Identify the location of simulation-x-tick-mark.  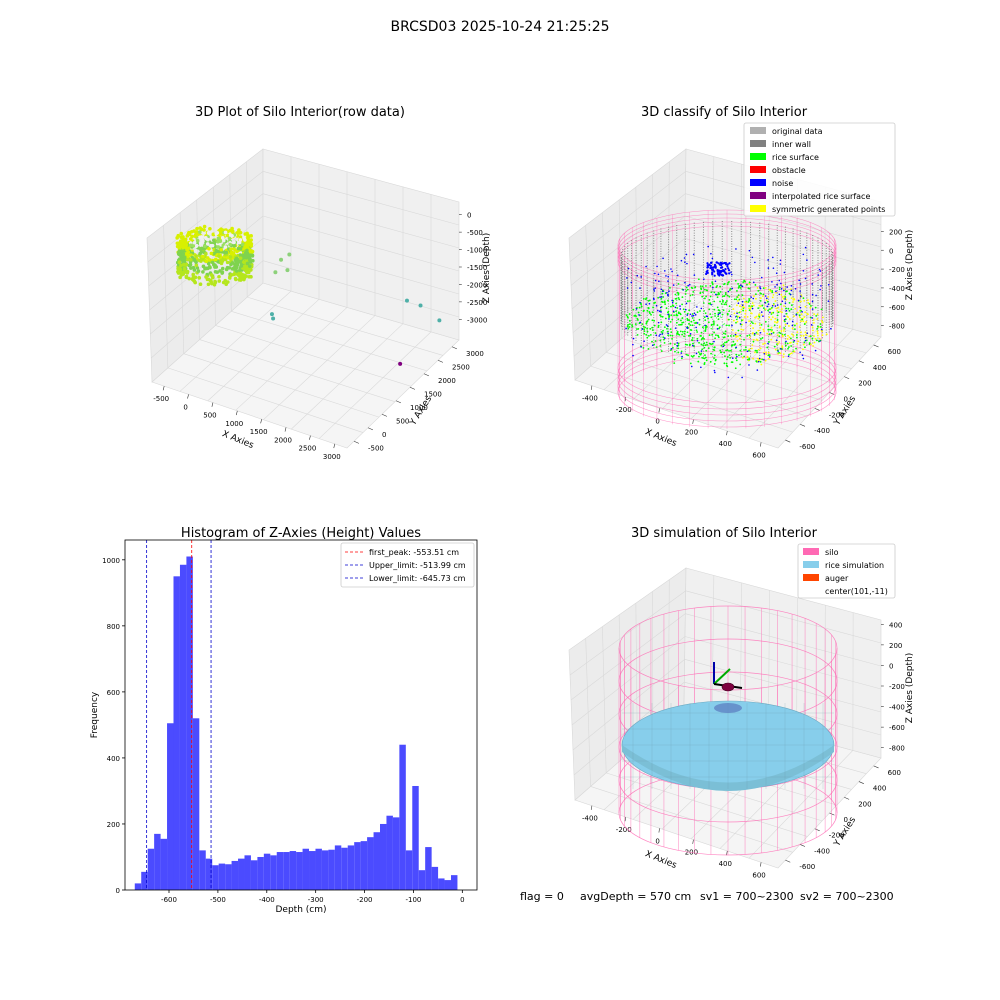
(761, 864).